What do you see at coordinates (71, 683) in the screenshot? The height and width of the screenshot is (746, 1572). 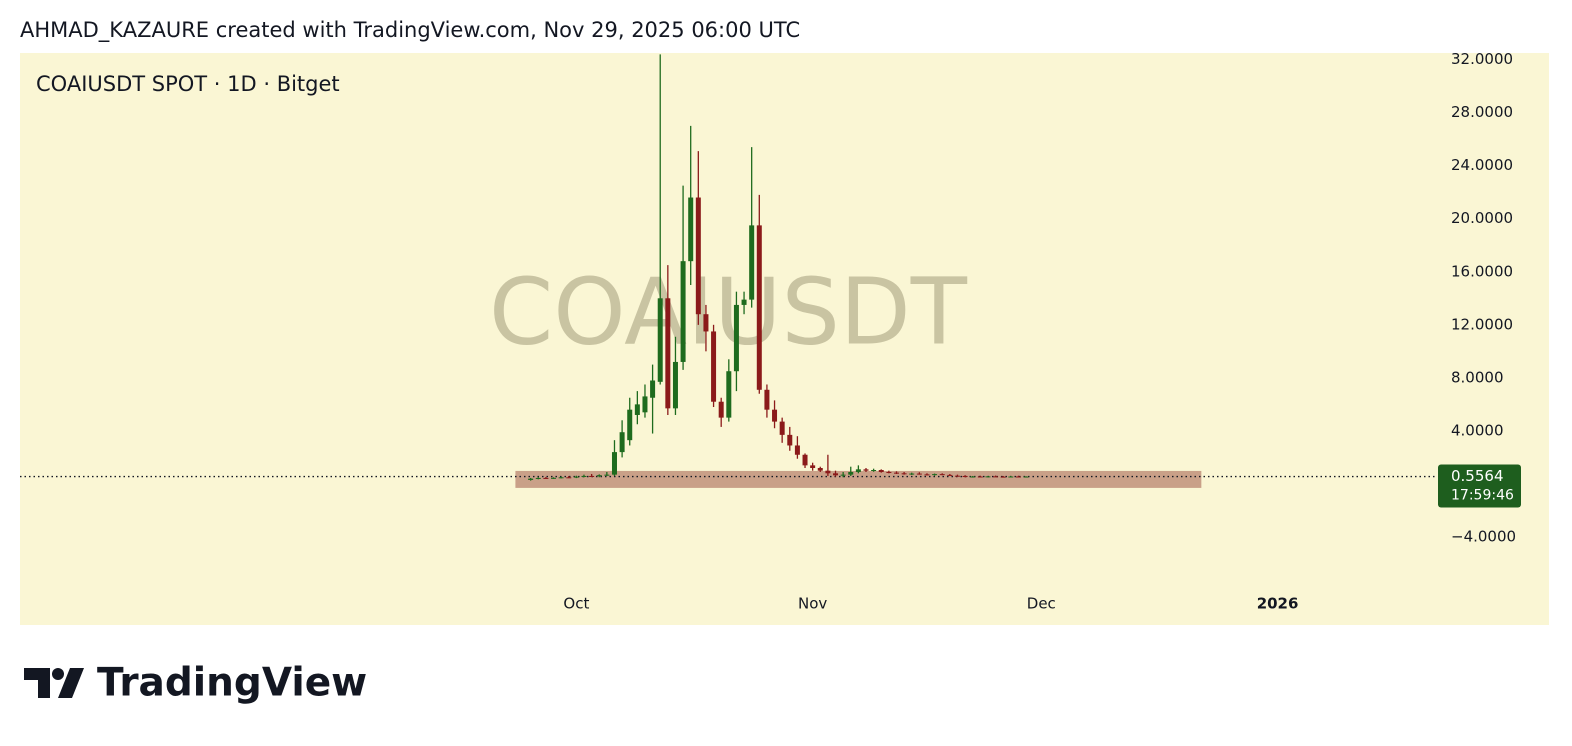 I see `logo-slash` at bounding box center [71, 683].